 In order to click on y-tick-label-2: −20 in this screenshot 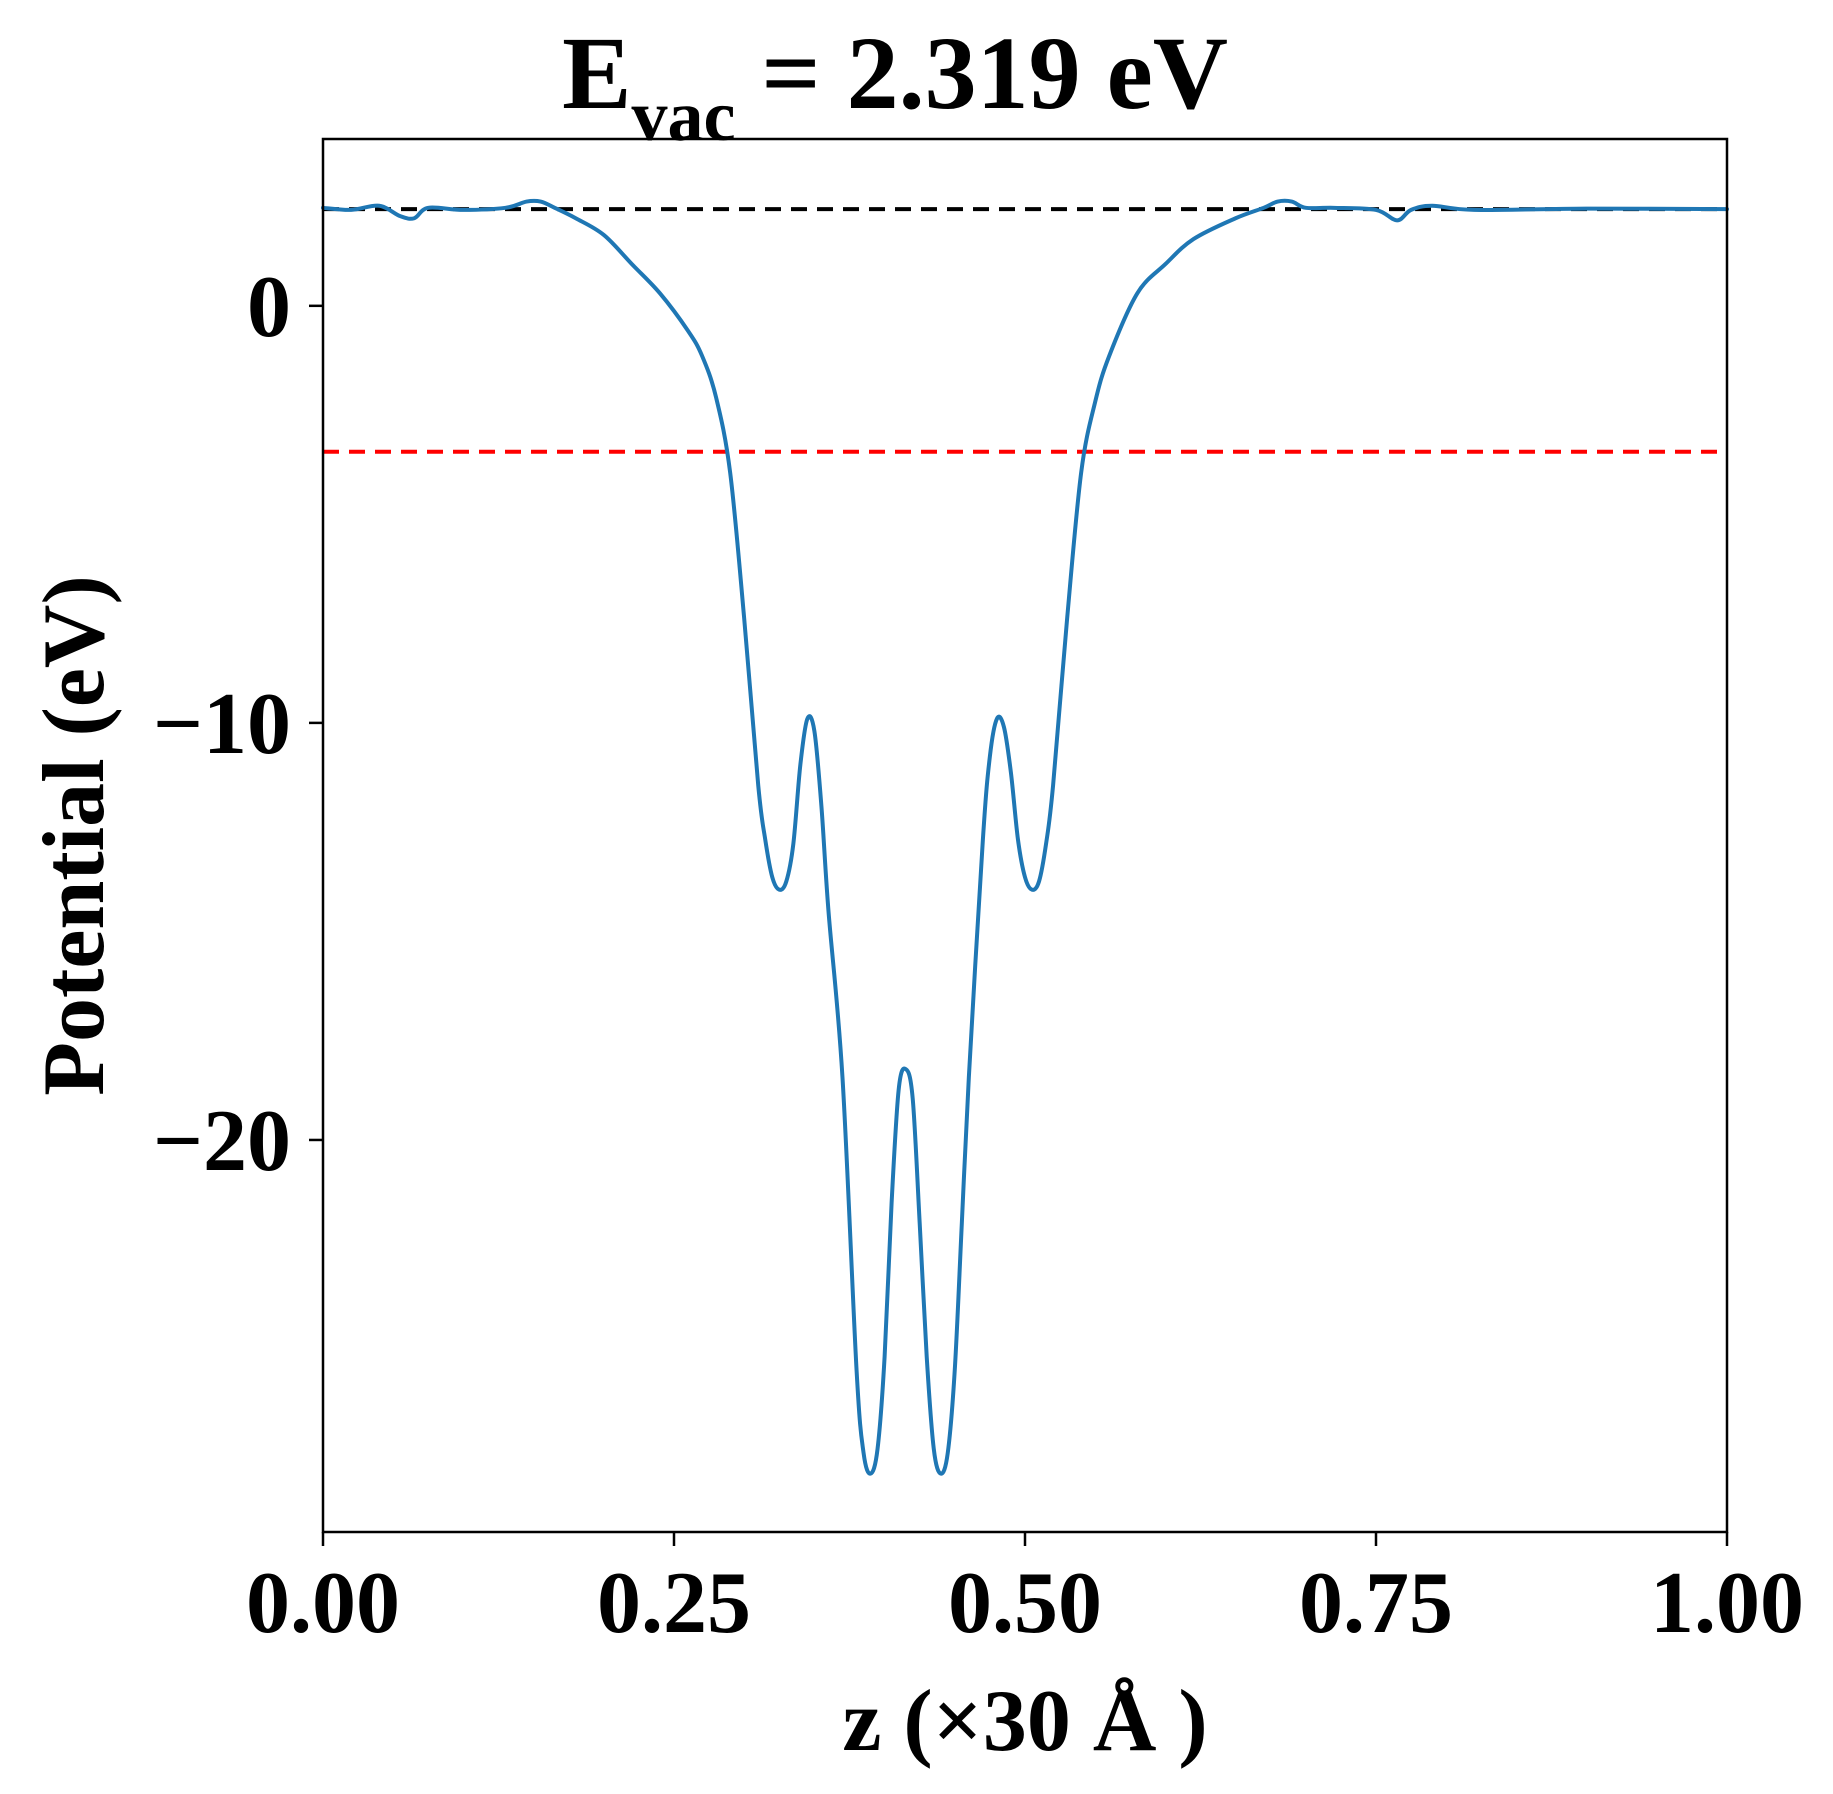, I will do `click(222, 1141)`.